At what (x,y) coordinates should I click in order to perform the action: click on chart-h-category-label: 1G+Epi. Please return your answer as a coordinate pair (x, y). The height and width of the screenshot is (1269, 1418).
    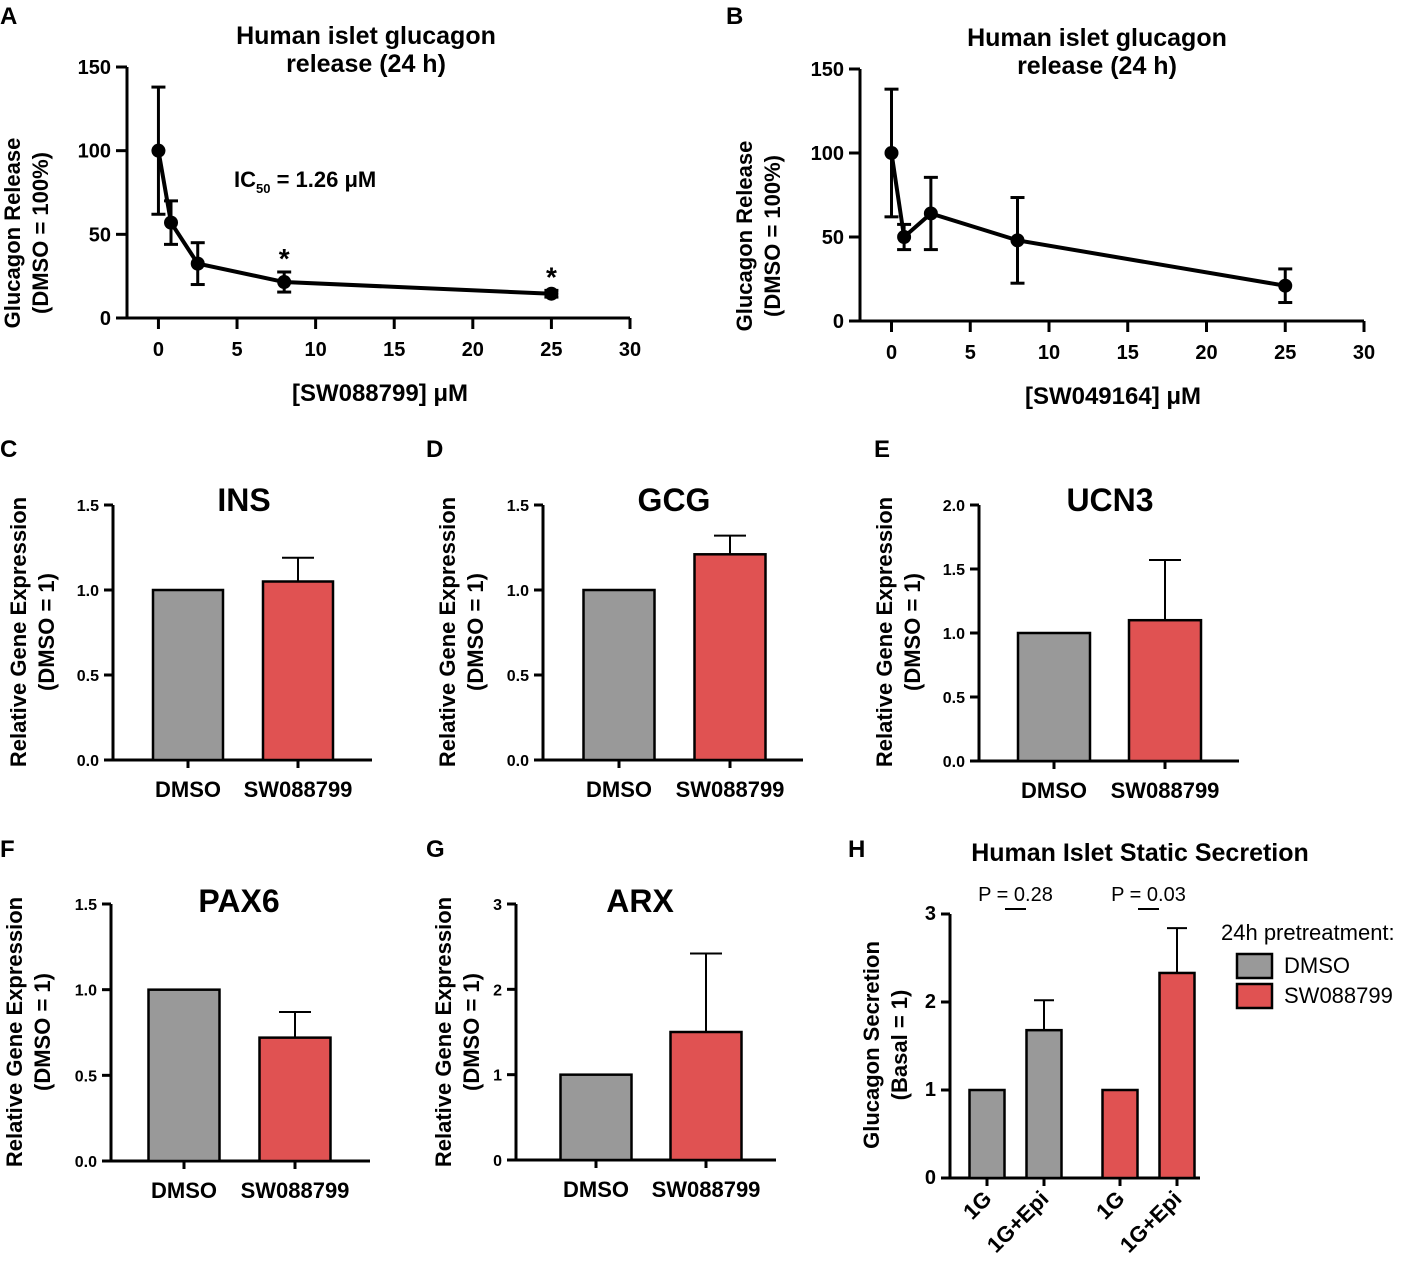
    Looking at the image, I should click on (1018, 1222).